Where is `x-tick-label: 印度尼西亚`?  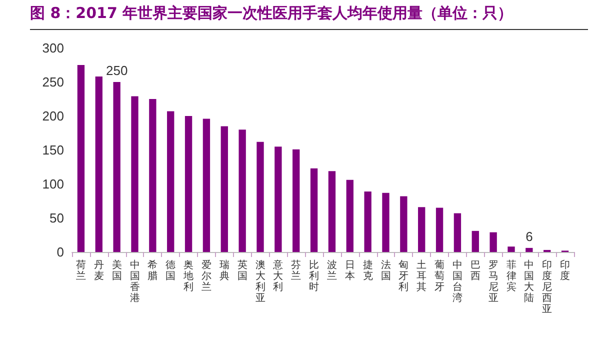
x-tick-label: 印度尼西亚 is located at coordinates (547, 287).